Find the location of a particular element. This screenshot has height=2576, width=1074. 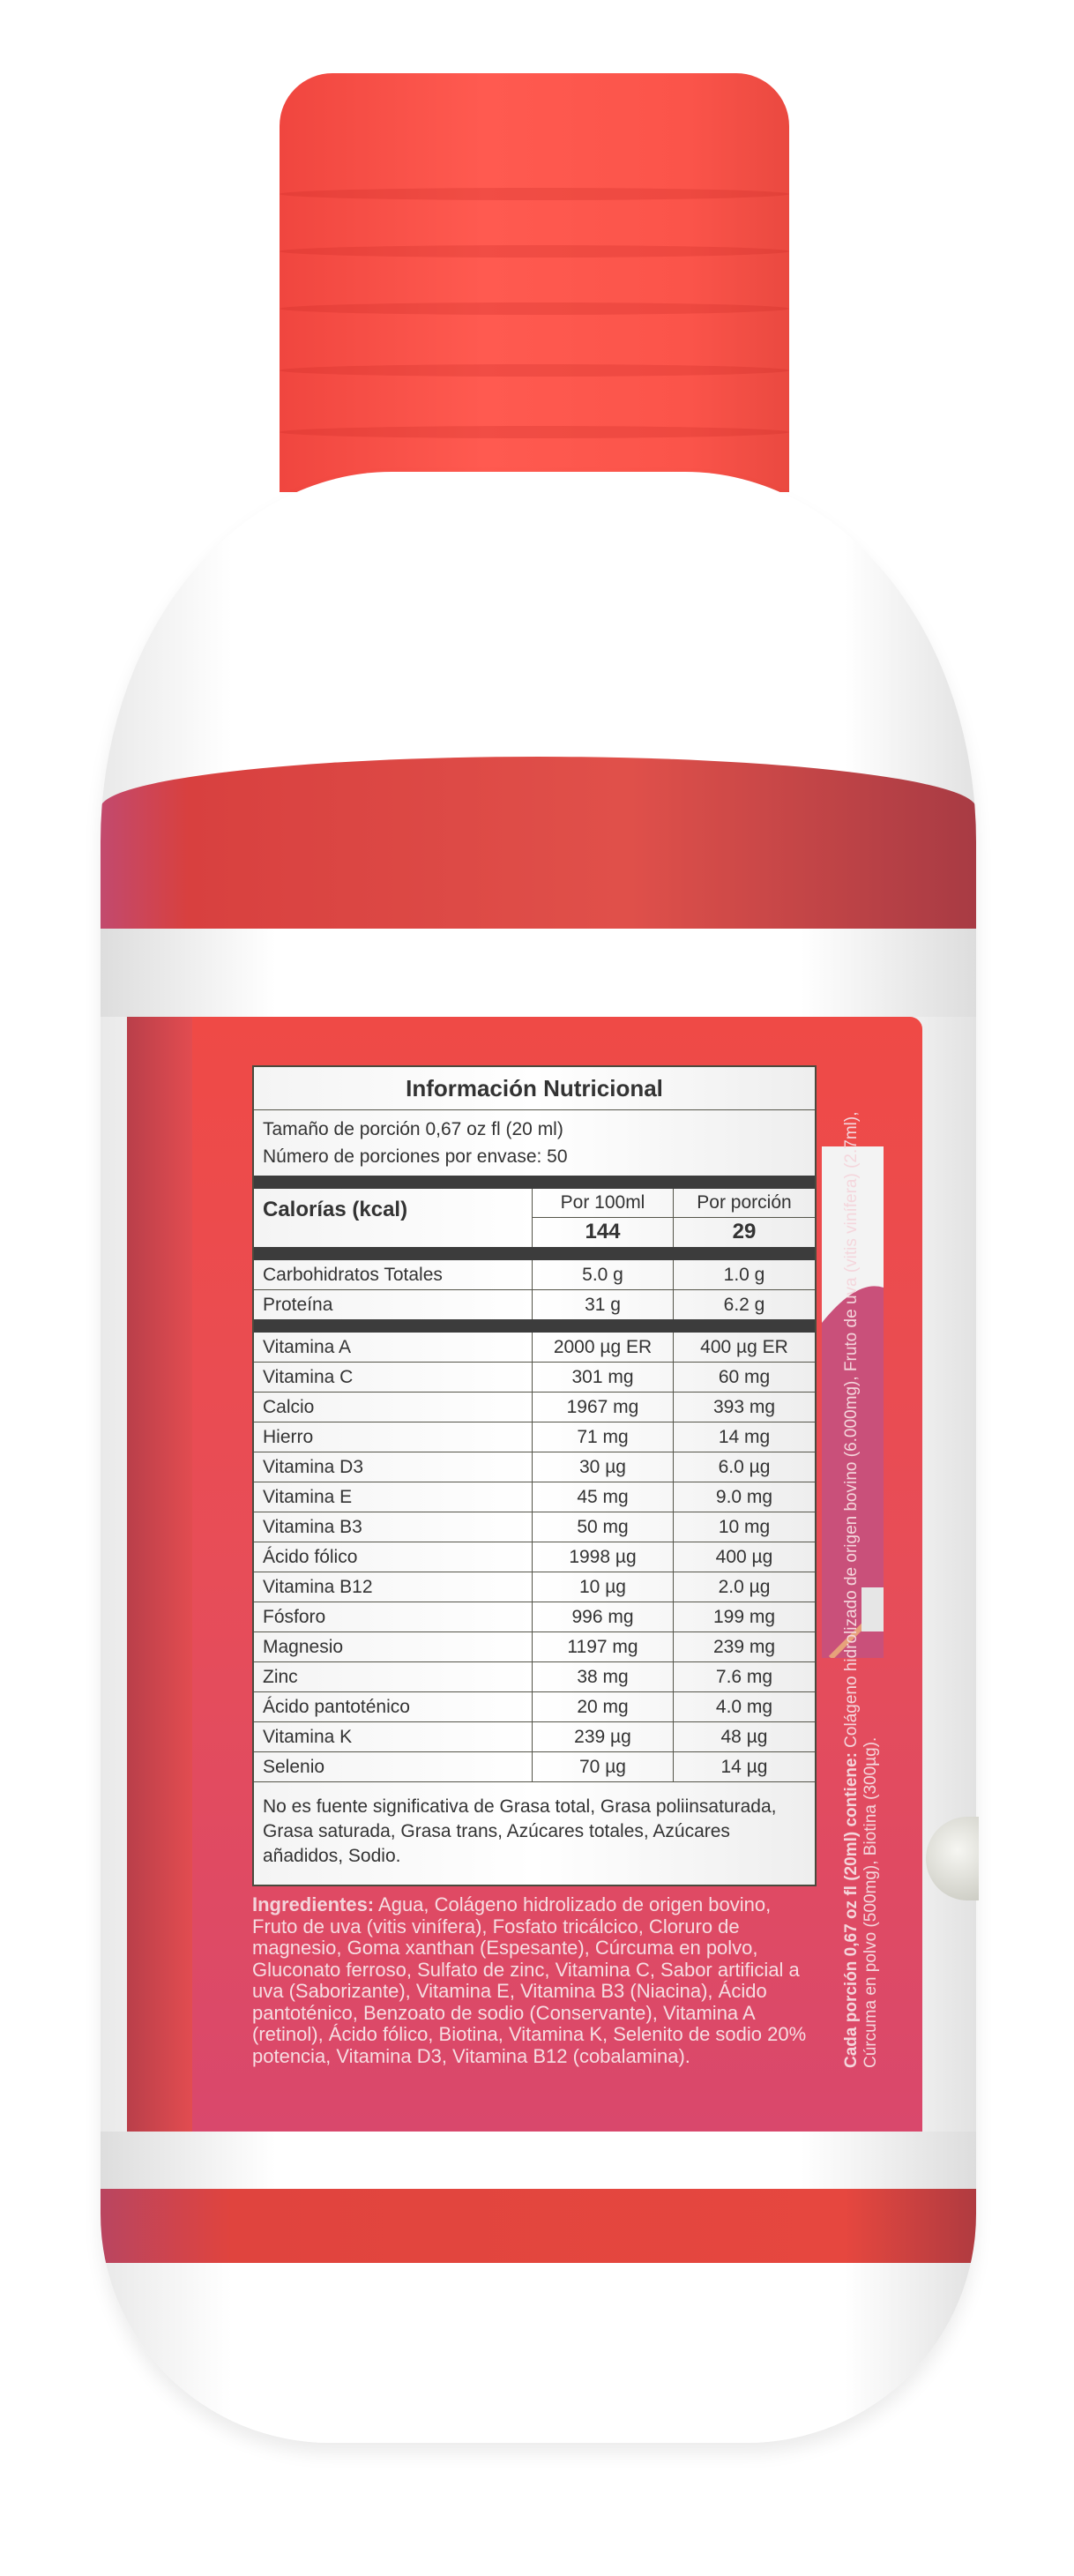

table-row: Vitamina K 239 µg 48 µg is located at coordinates (535, 1736).